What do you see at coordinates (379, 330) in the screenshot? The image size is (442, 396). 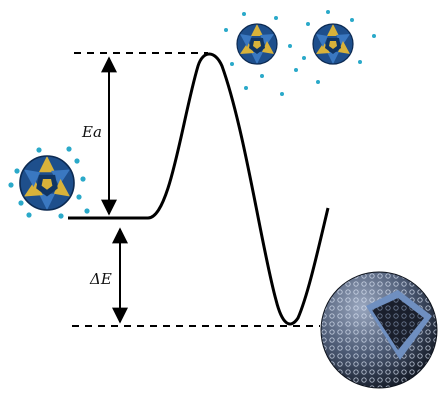 I see `product-sphere-icon` at bounding box center [379, 330].